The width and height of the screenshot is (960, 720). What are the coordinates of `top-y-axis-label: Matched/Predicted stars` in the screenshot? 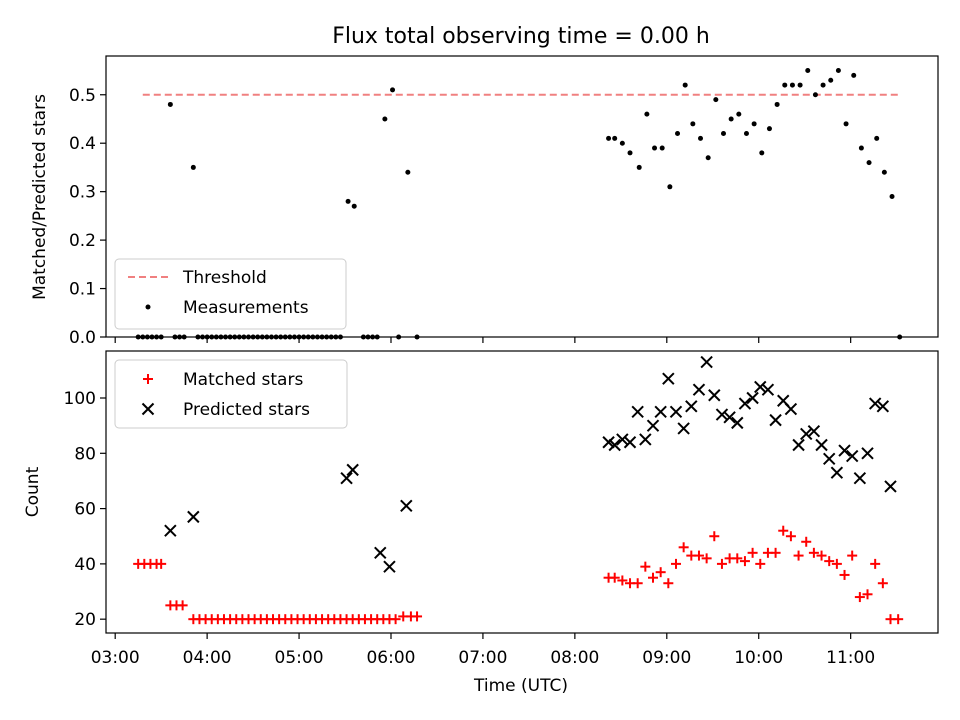 It's located at (40, 197).